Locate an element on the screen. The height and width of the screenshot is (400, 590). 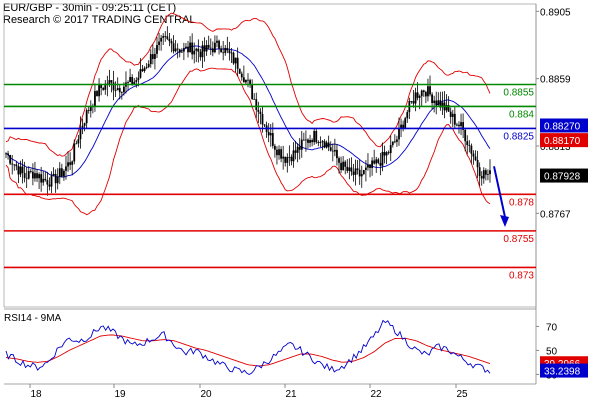
price-axis-tick-label: 0.8905 is located at coordinates (555, 12).